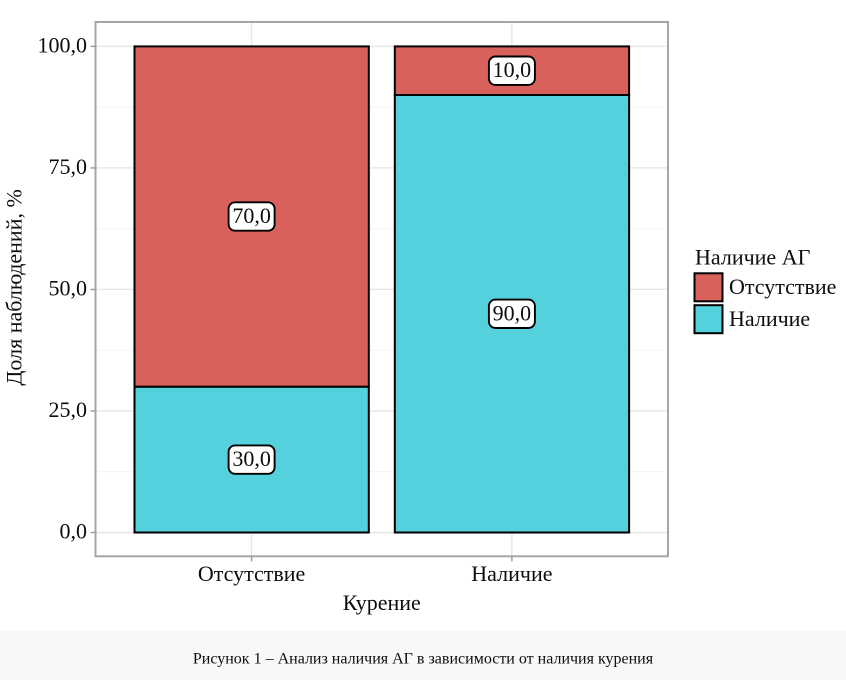 The height and width of the screenshot is (680, 846). Describe the element at coordinates (512, 312) in the screenshot. I see `svg-text: 90,0` at that location.